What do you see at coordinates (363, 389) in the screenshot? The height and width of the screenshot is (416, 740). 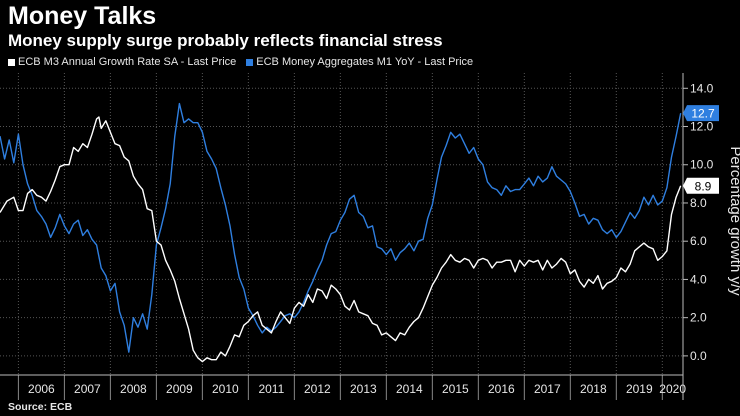 I see `x-tick-label: 2013` at bounding box center [363, 389].